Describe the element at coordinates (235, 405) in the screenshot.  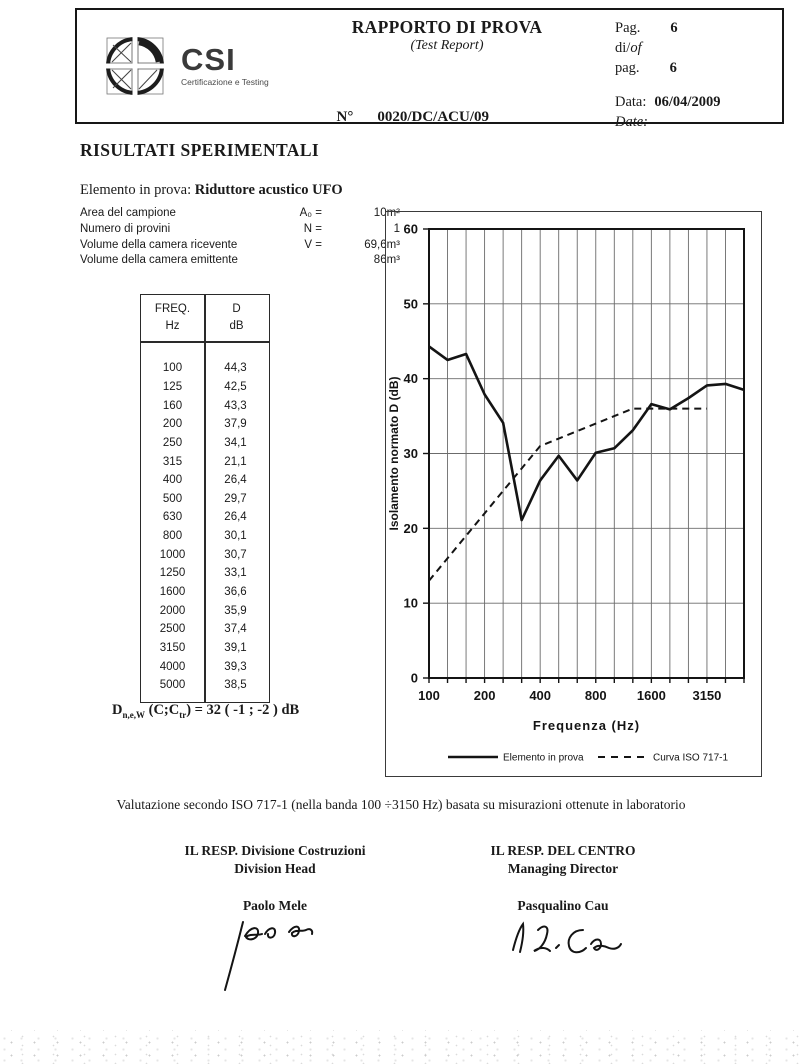
I see `d-cell: 43,3` at that location.